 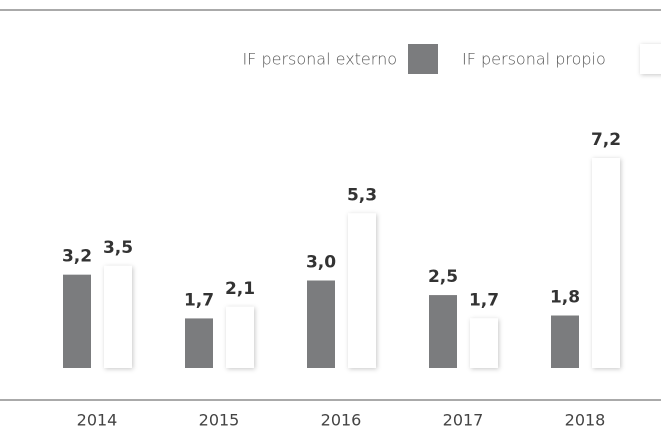 What do you see at coordinates (362, 195) in the screenshot?
I see `data-label: 5,3` at bounding box center [362, 195].